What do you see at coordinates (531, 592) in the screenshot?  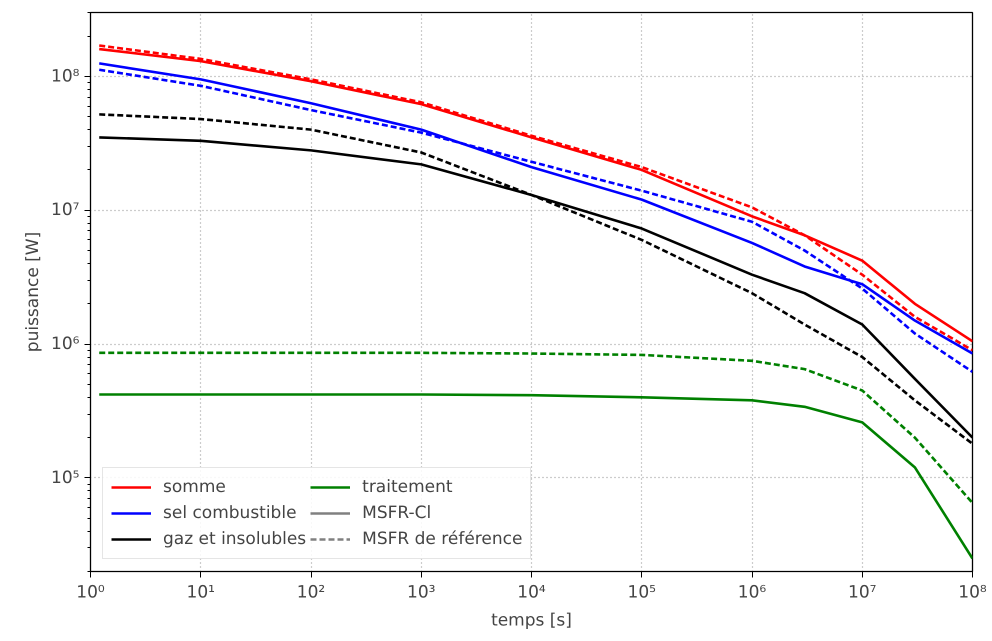 I see `x-tick-label: 10⁴` at bounding box center [531, 592].